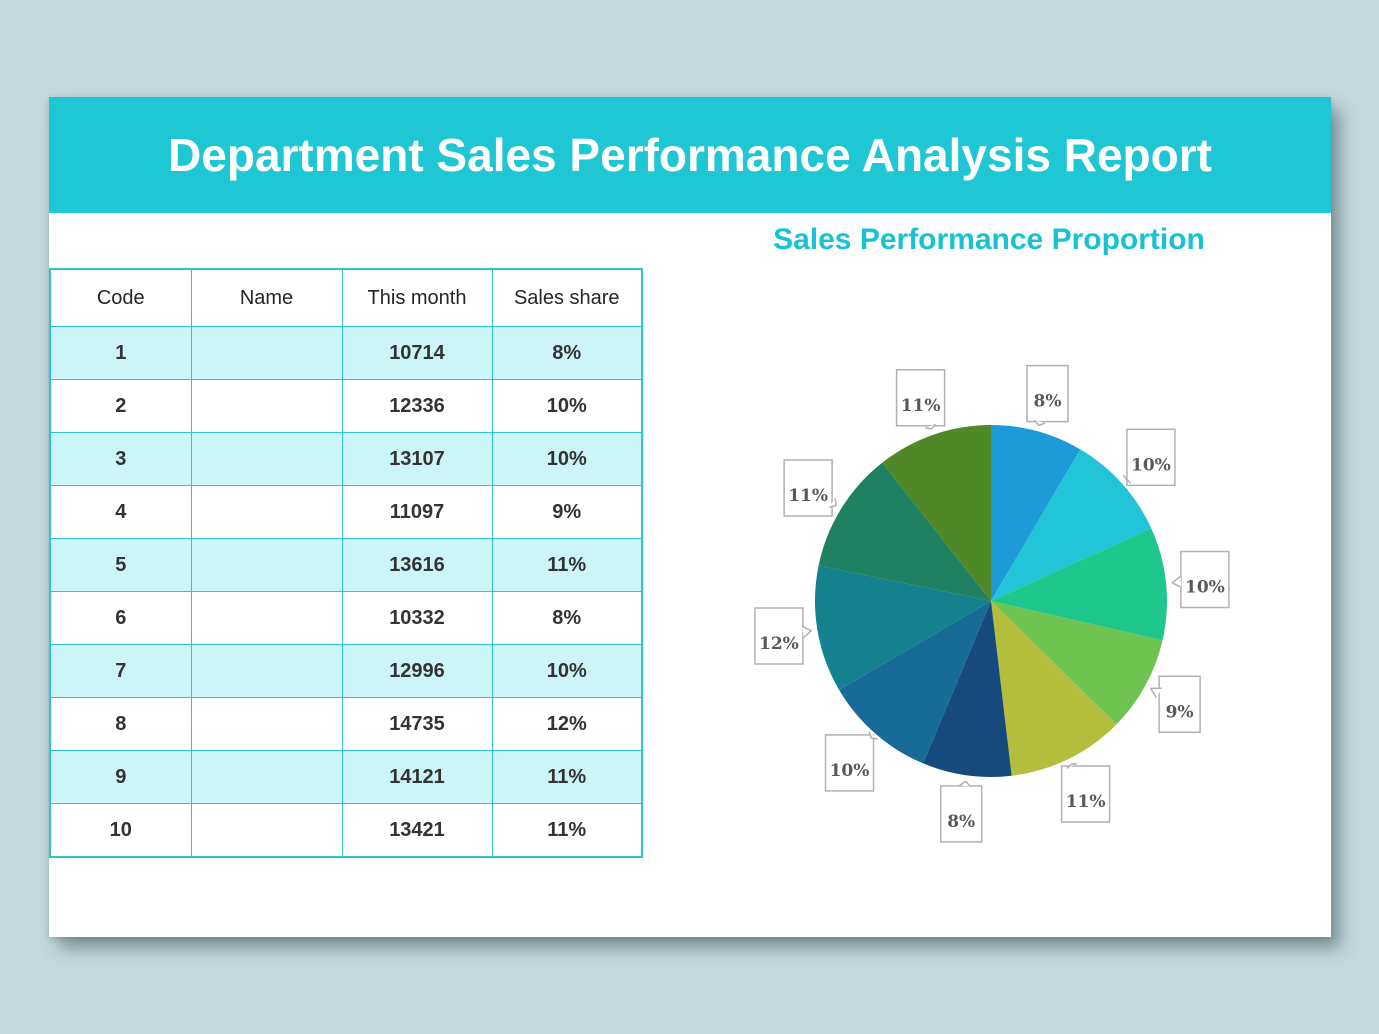  Describe the element at coordinates (417, 618) in the screenshot. I see `table-cell-this-month: 10332` at that location.